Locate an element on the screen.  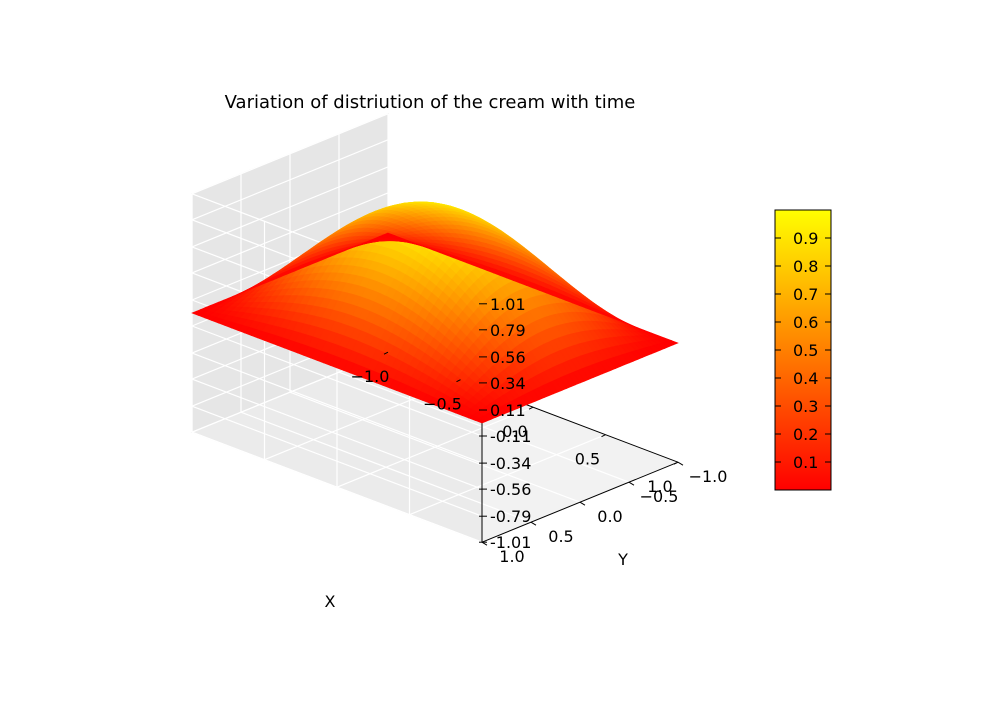
y-tick-label: 0.5 is located at coordinates (560, 536).